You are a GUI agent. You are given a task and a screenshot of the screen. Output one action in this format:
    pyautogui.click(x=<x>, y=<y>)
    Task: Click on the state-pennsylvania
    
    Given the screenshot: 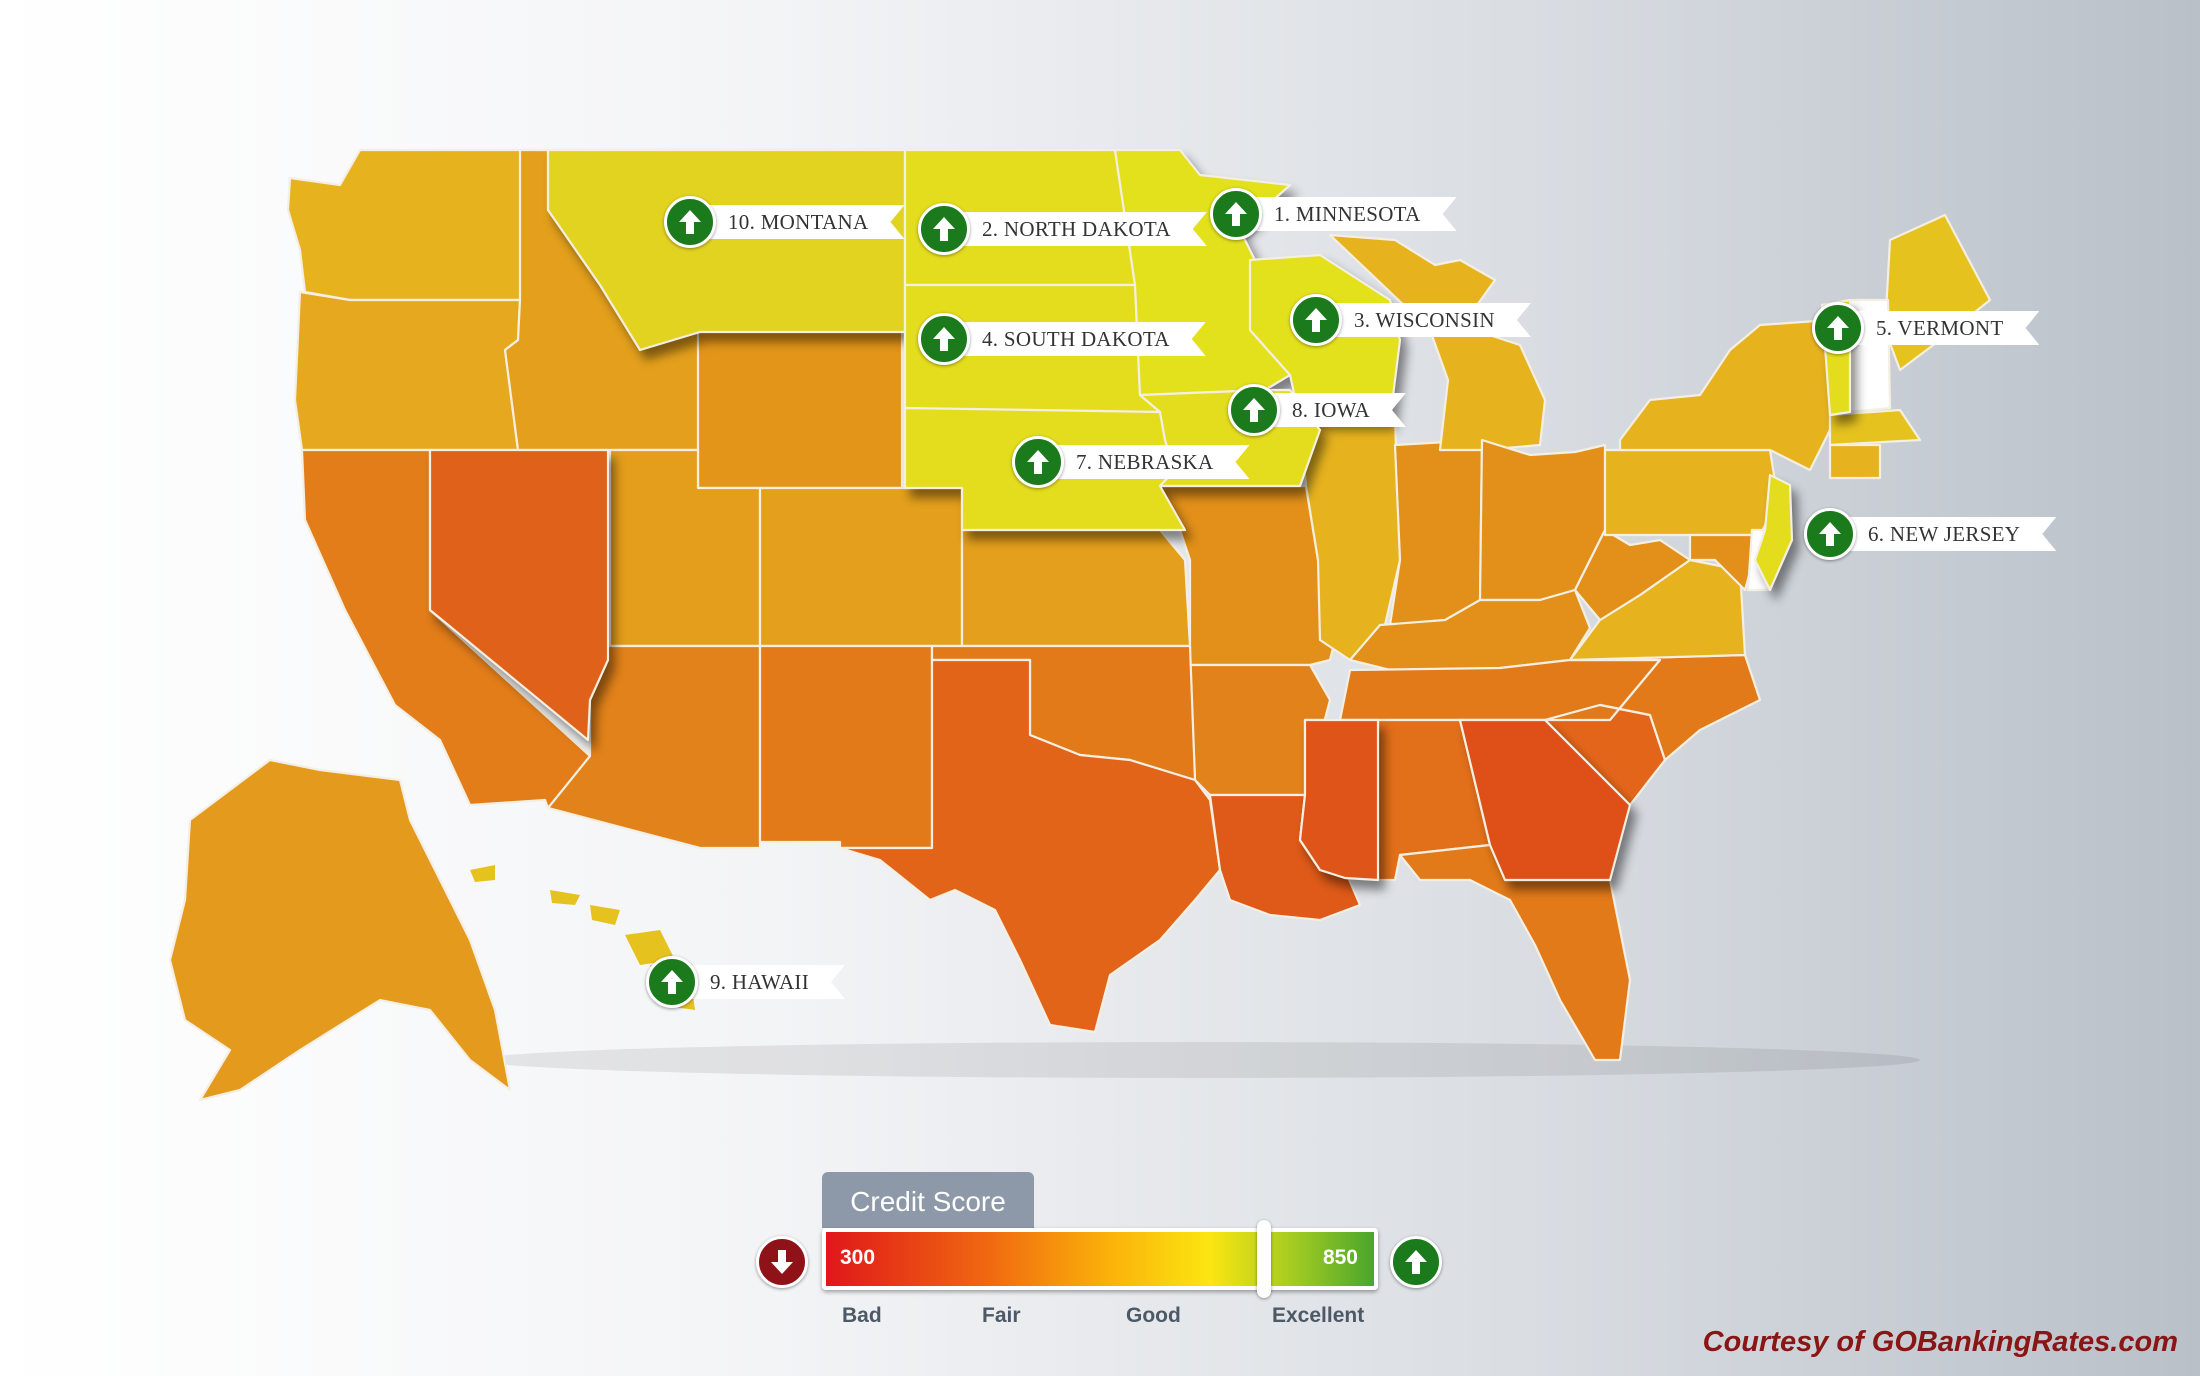 What is the action you would take?
    pyautogui.click(x=1691, y=492)
    